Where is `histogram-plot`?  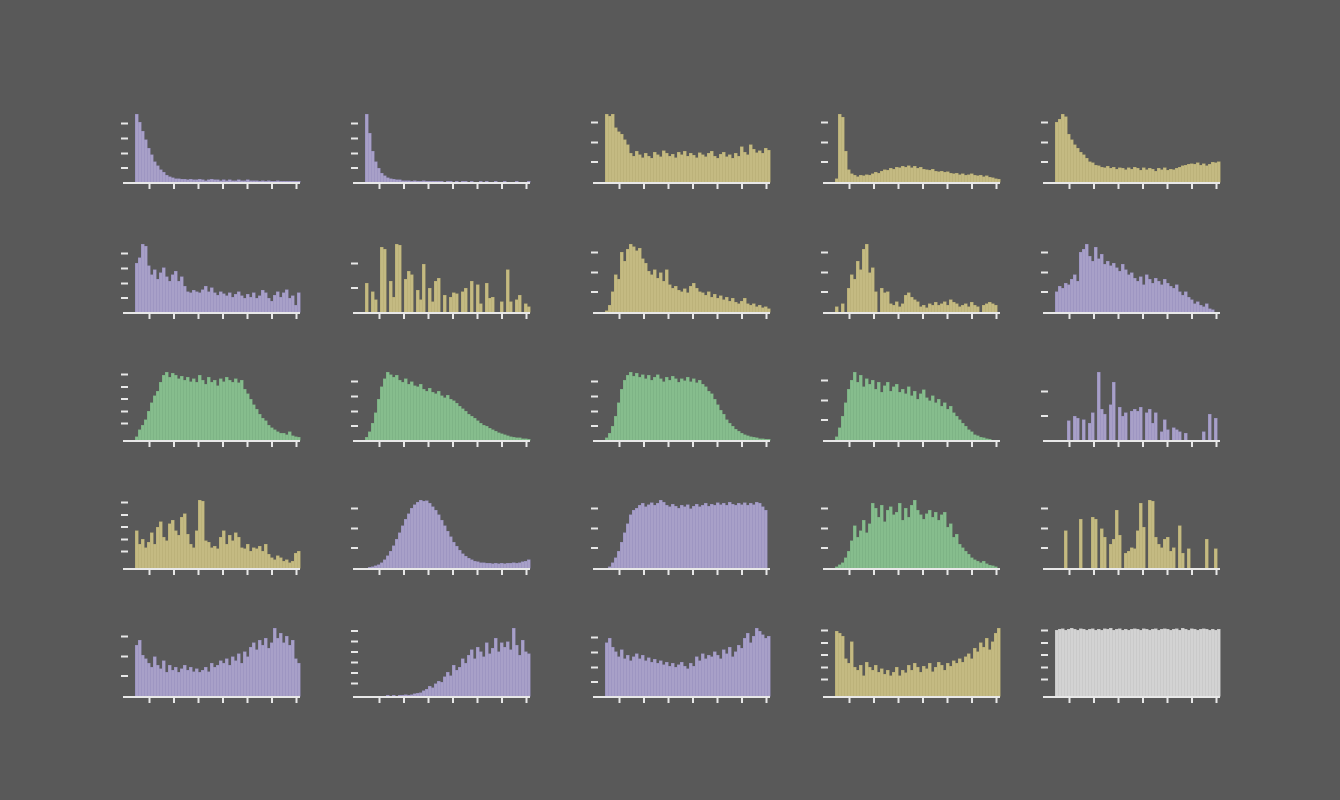 histogram-plot is located at coordinates (441, 665).